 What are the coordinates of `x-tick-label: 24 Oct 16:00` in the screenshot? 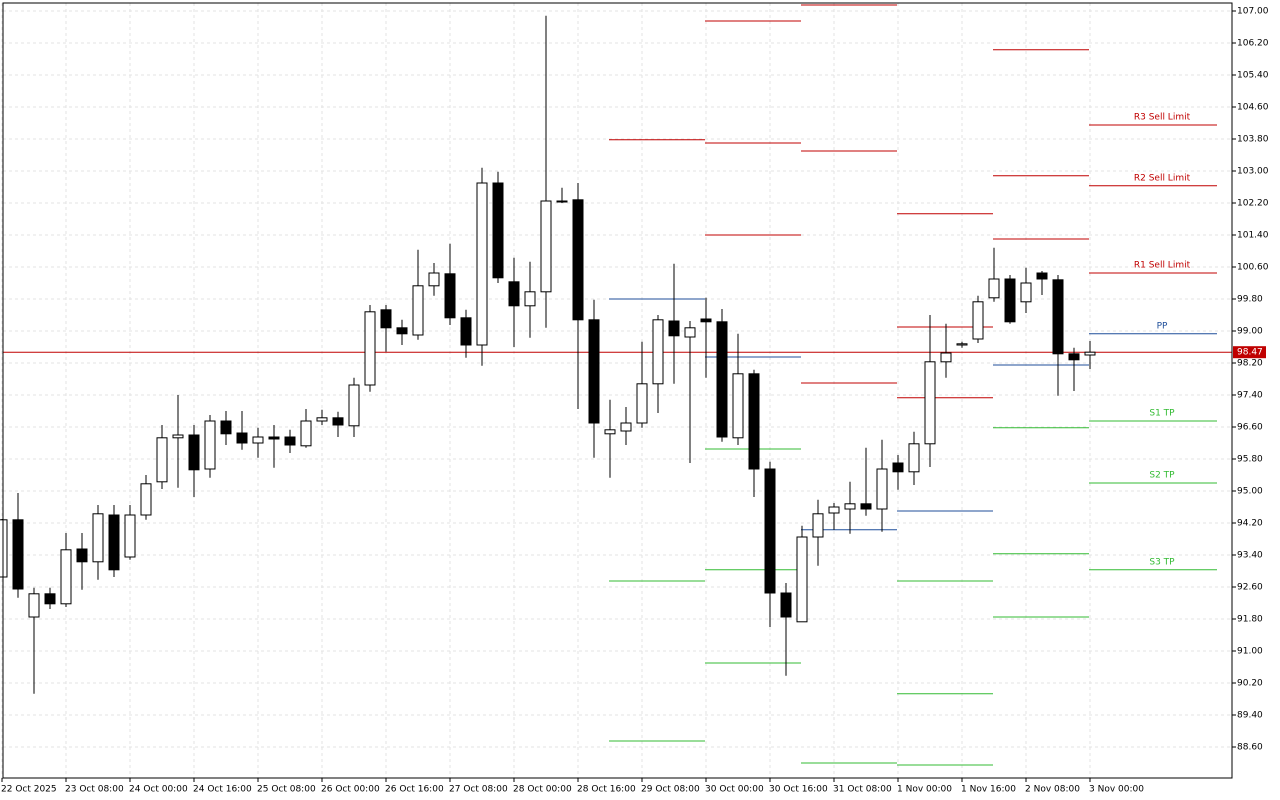 It's located at (222, 790).